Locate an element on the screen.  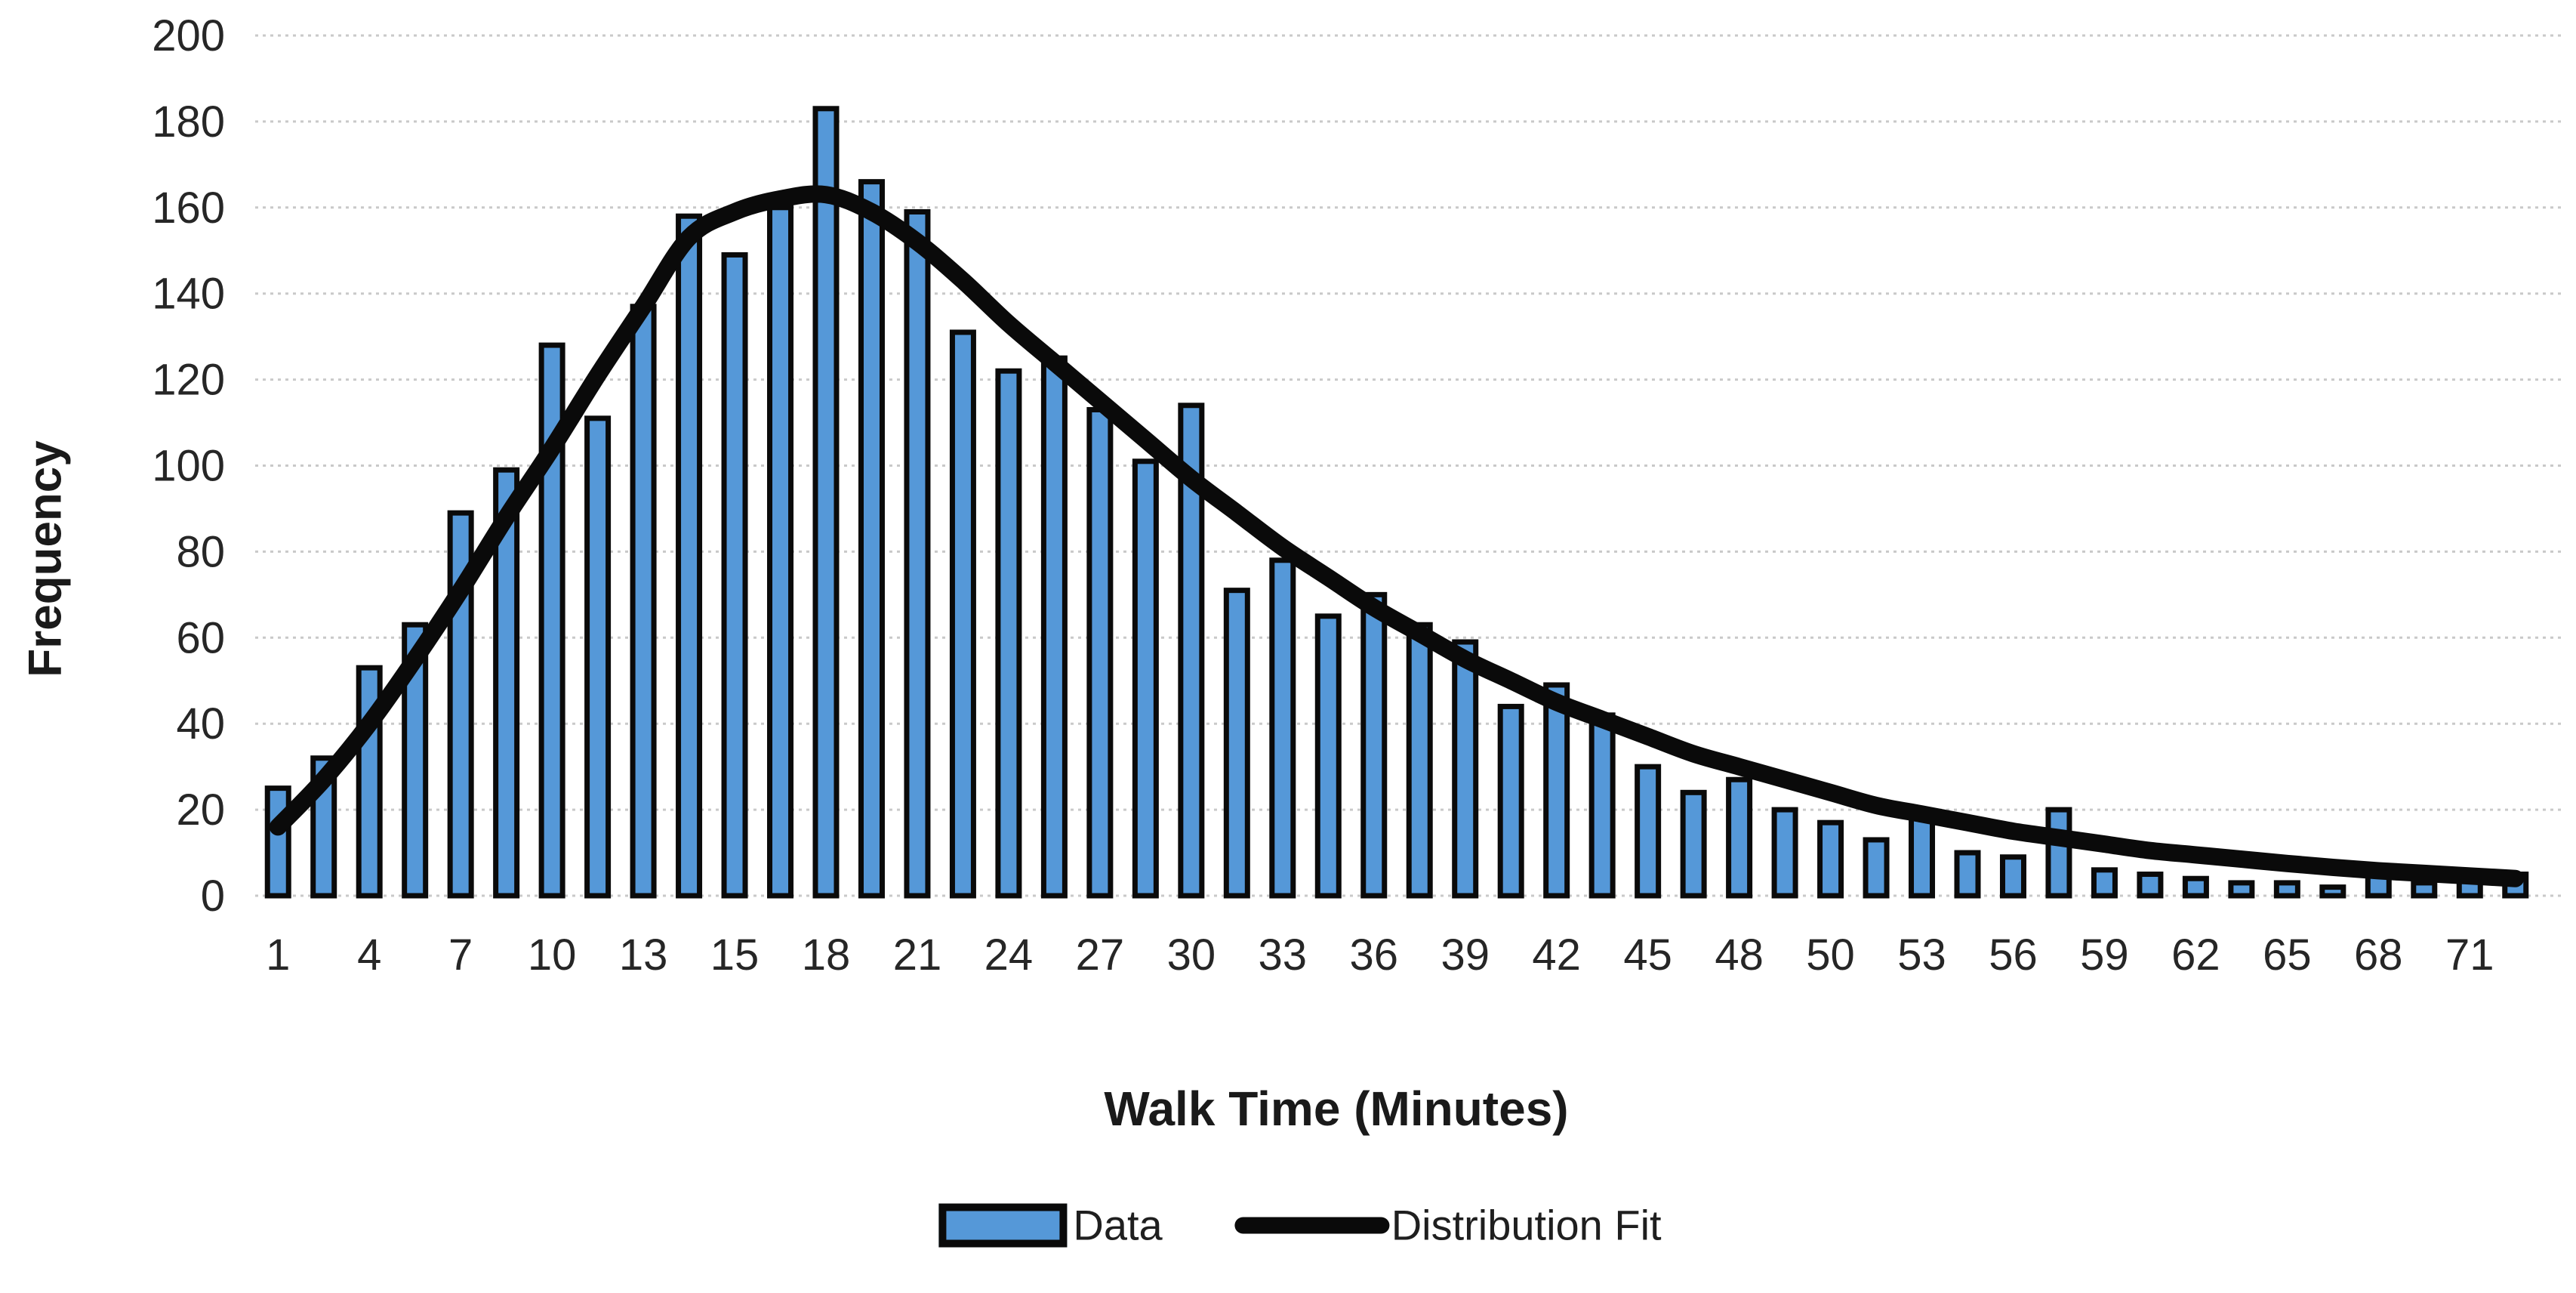
y-tick-label: 200 is located at coordinates (188, 36).